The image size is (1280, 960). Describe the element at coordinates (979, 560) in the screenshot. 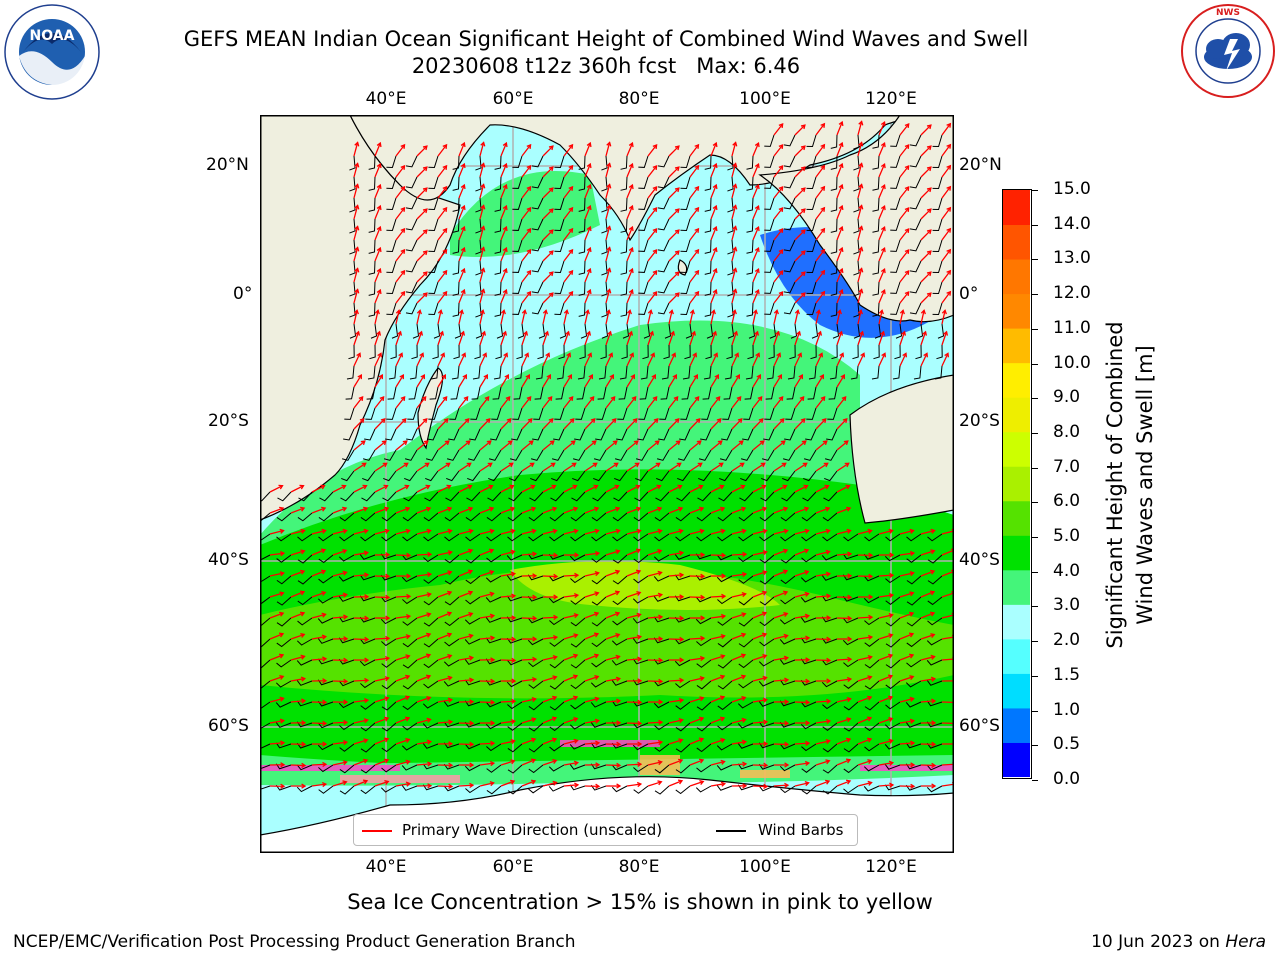

I see `lat-label-right: 40°S` at that location.